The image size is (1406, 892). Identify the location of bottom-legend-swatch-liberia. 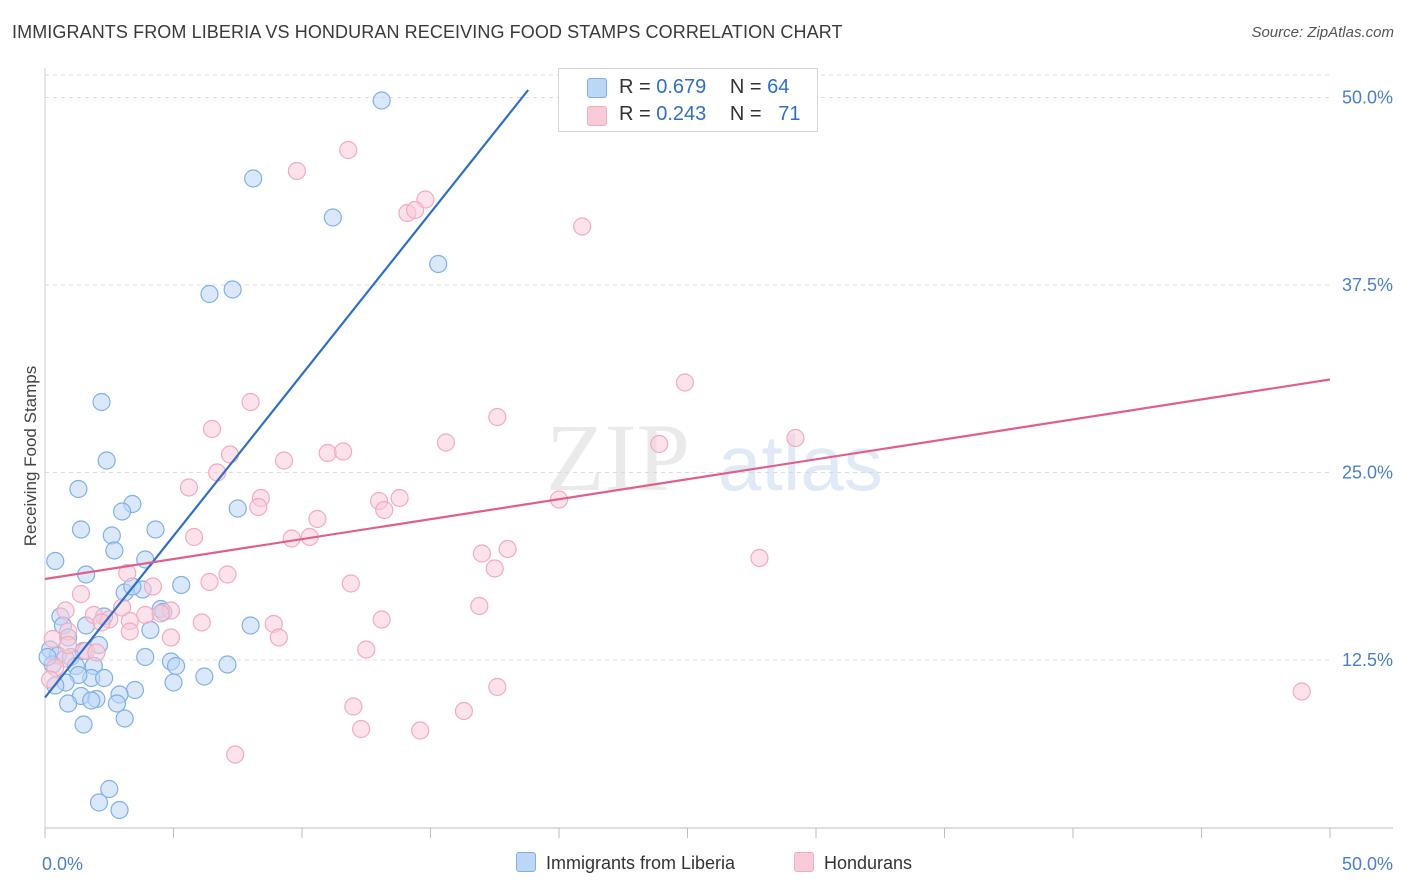
(526, 862).